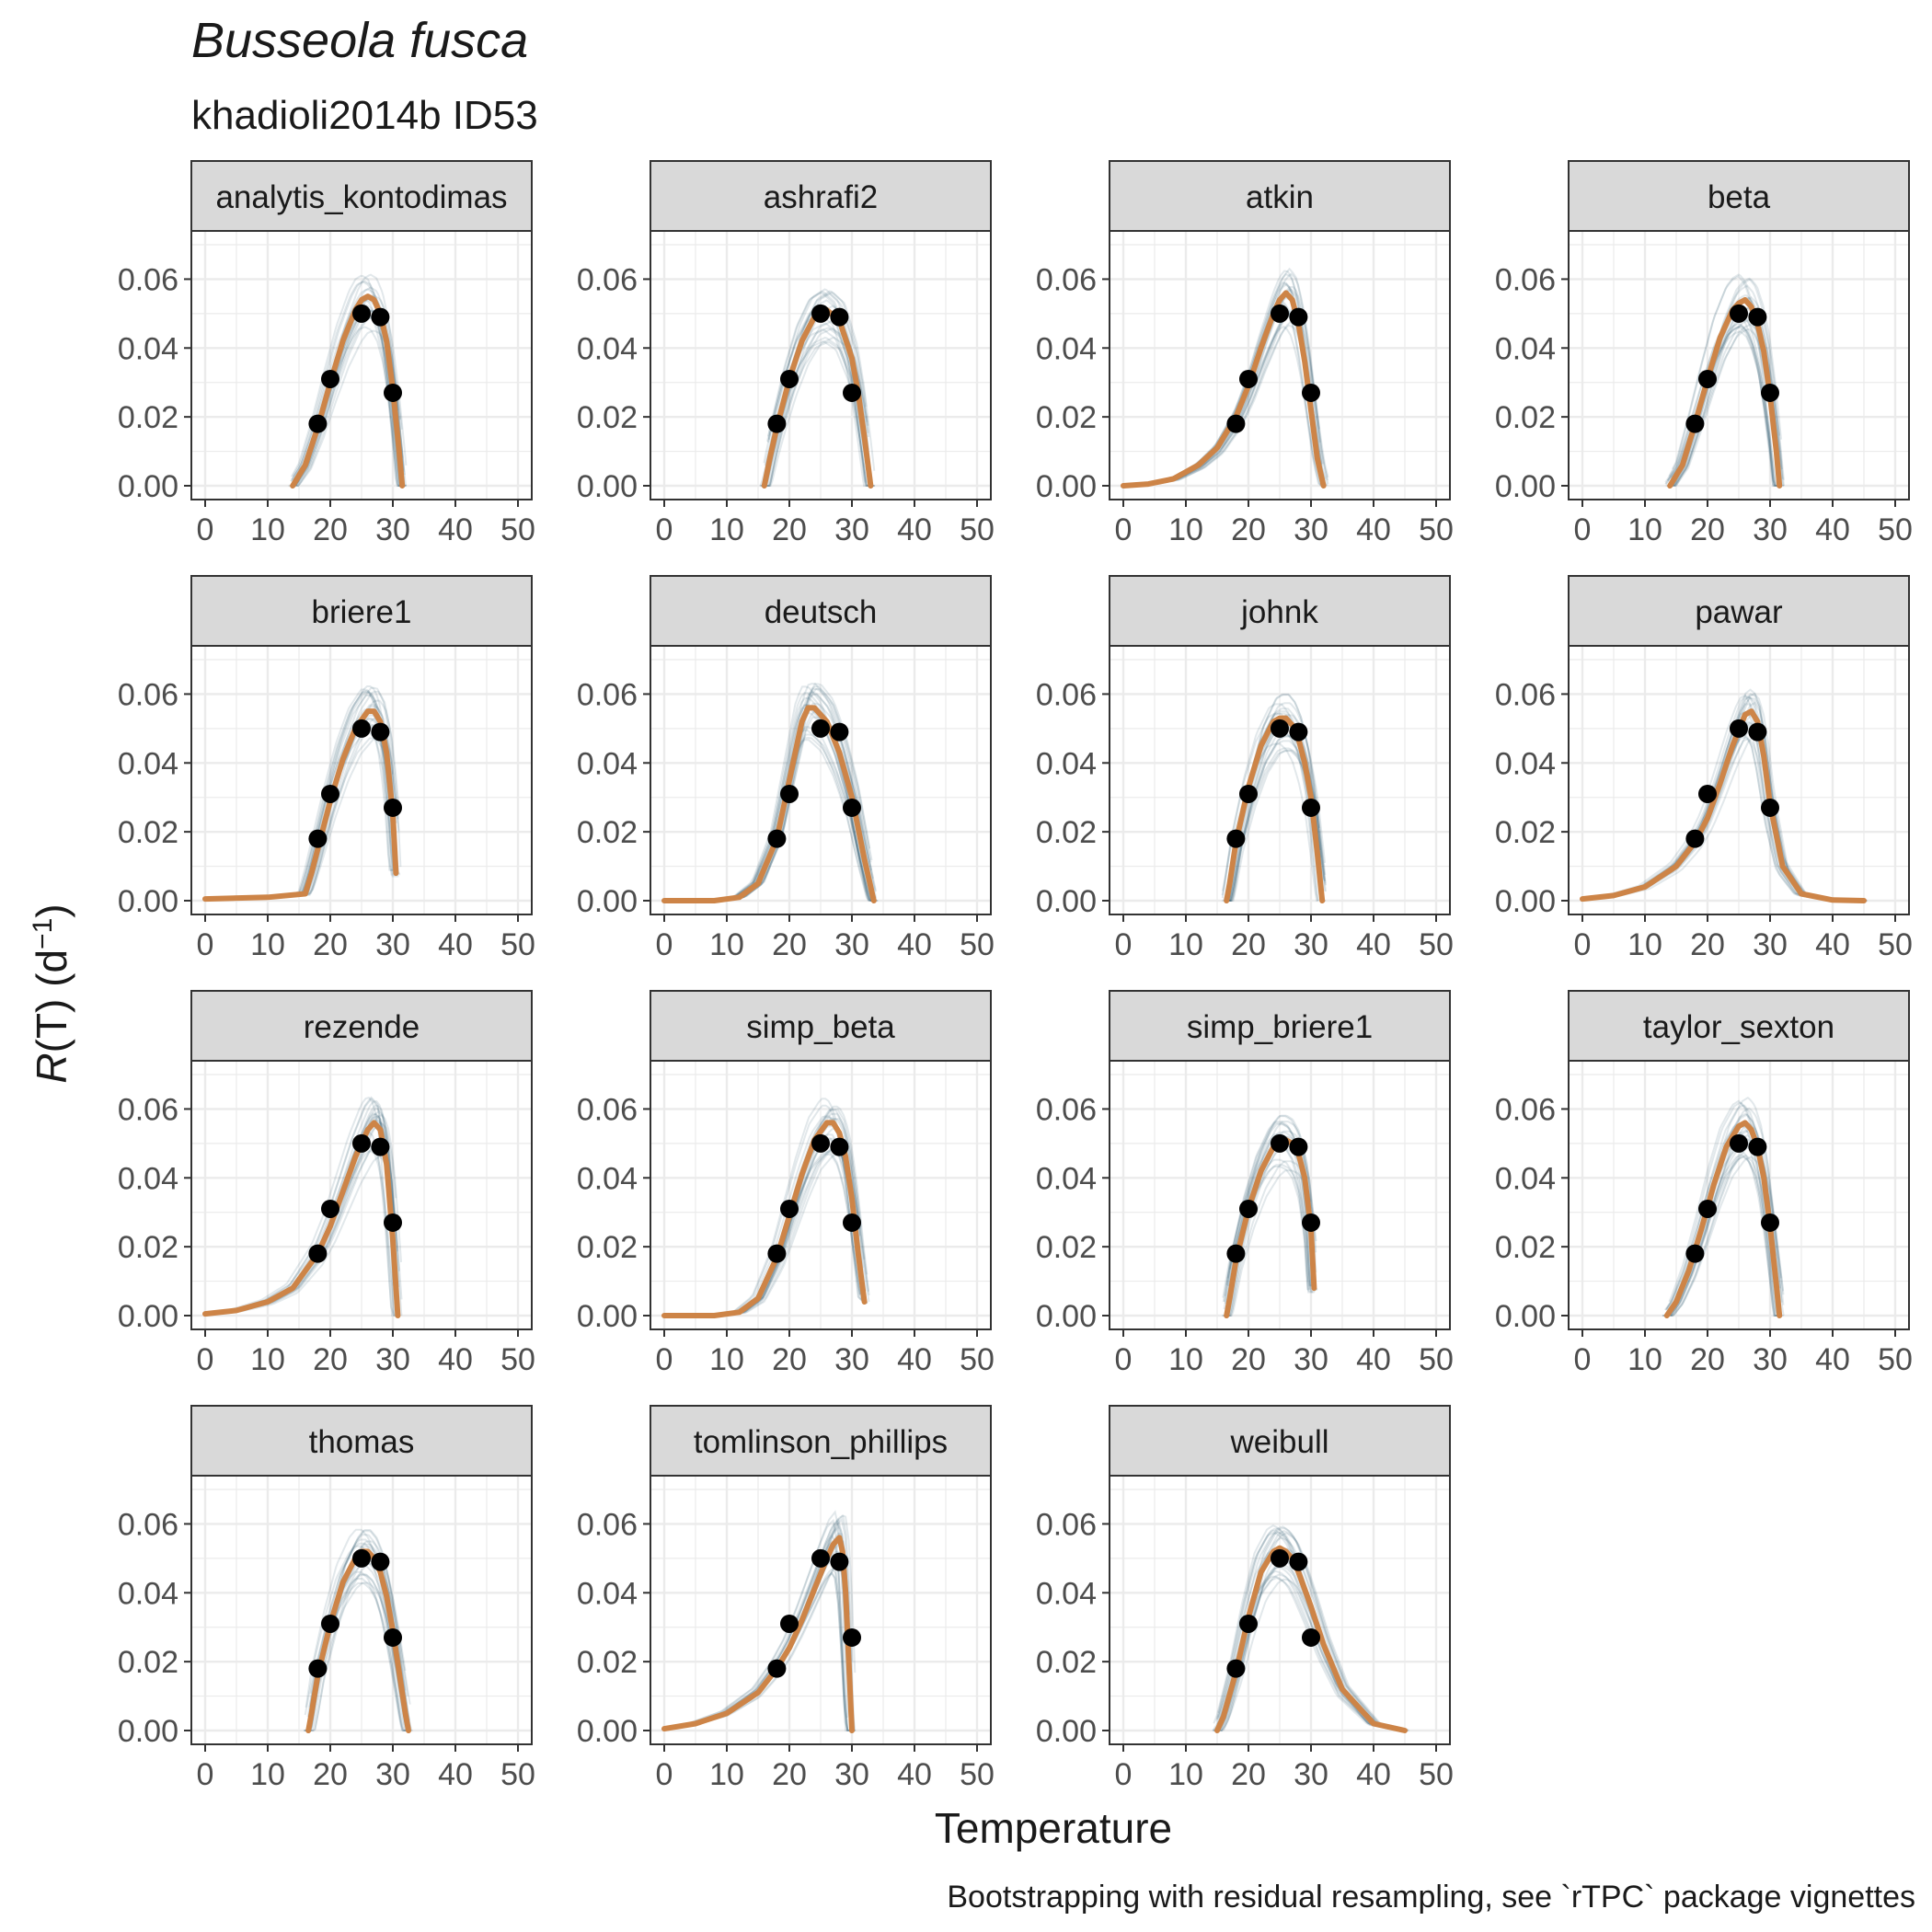 The height and width of the screenshot is (1932, 1932). What do you see at coordinates (364, 115) in the screenshot?
I see `chart-subtitle: khadioli2014b ID53` at bounding box center [364, 115].